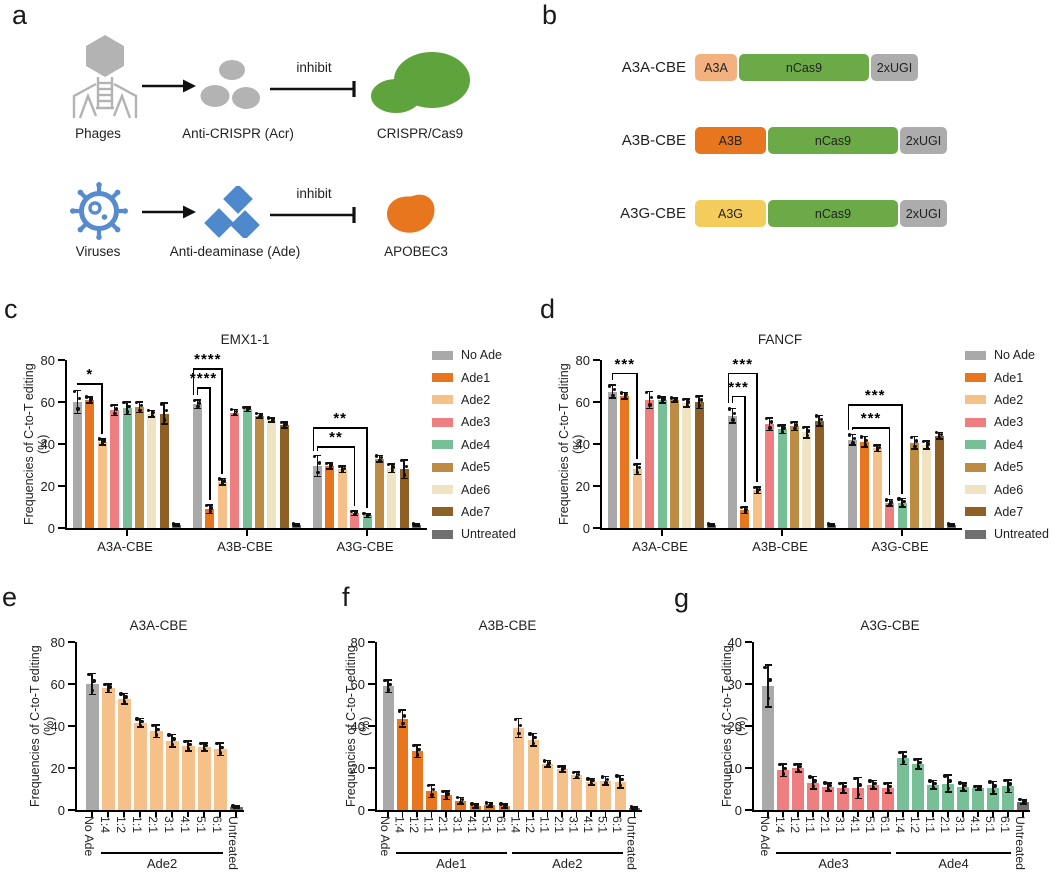 Image resolution: width=1064 pixels, height=878 pixels. I want to click on sig-label: **, so click(340, 419).